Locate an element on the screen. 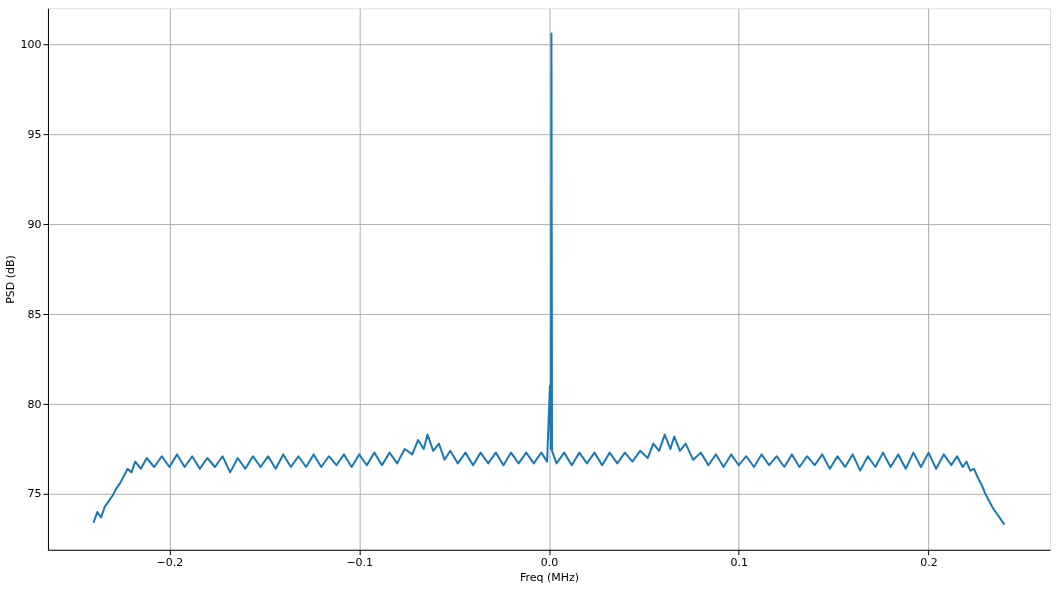  y-tick-label: 85 is located at coordinates (34, 314).